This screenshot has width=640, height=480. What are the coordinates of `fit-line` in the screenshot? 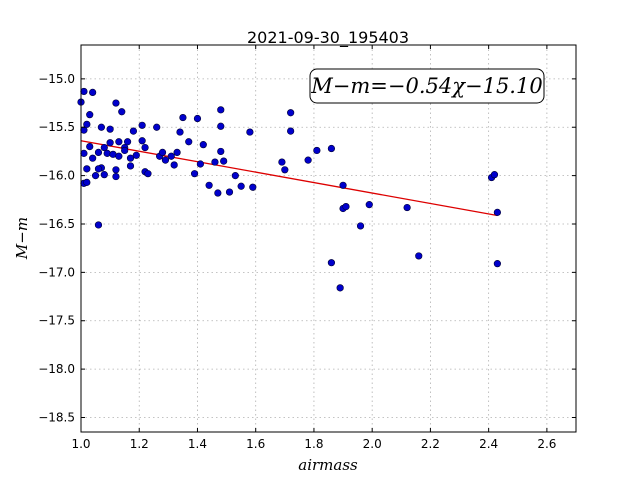 It's located at (289, 178).